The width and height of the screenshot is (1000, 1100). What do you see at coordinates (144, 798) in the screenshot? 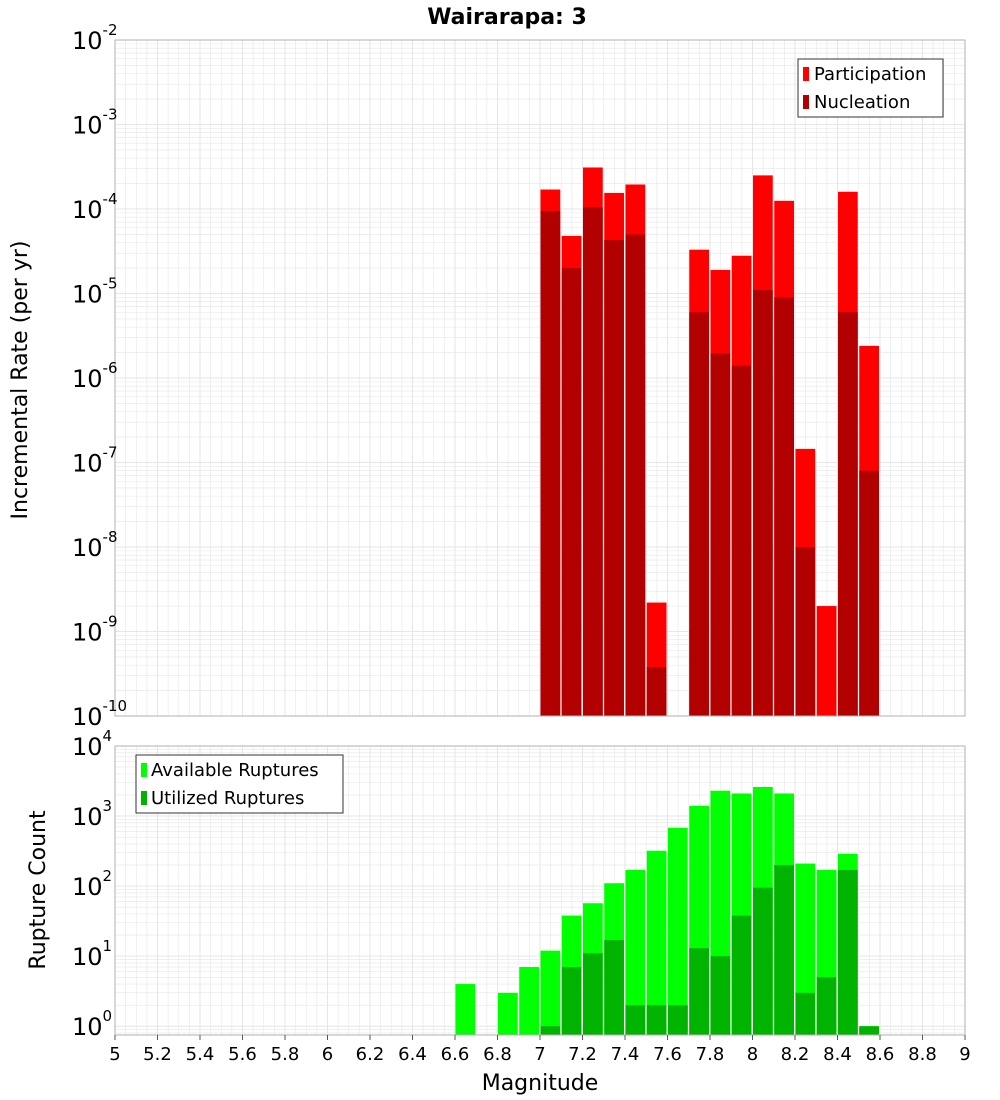
I see `legend-swatch-utilized` at bounding box center [144, 798].